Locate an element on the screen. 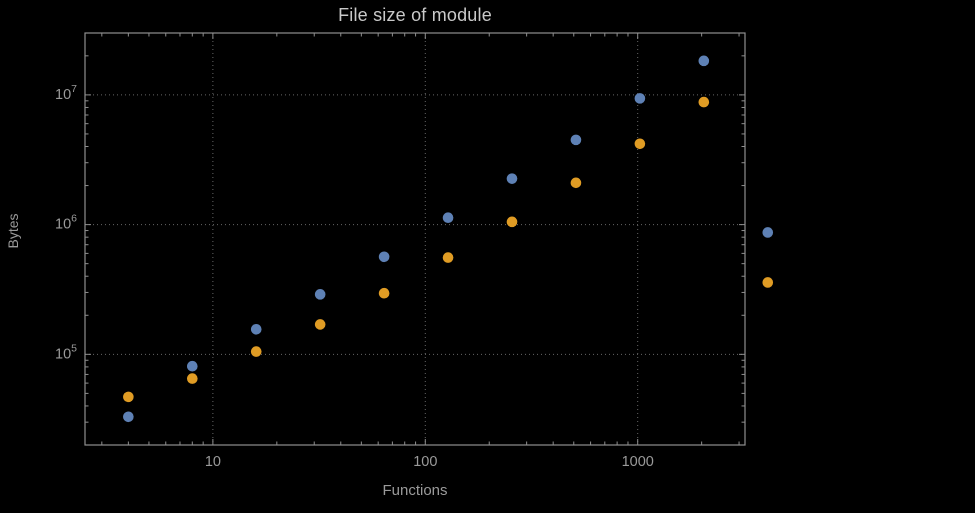  y-tick-label: 10⁷ is located at coordinates (66, 93).